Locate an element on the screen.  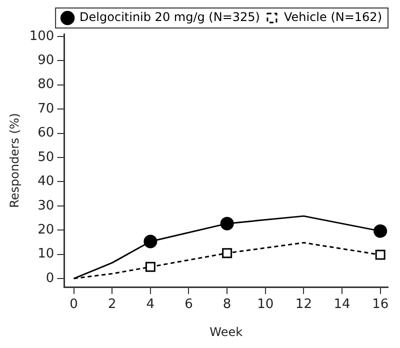
x-tick-label: 8 is located at coordinates (227, 304).